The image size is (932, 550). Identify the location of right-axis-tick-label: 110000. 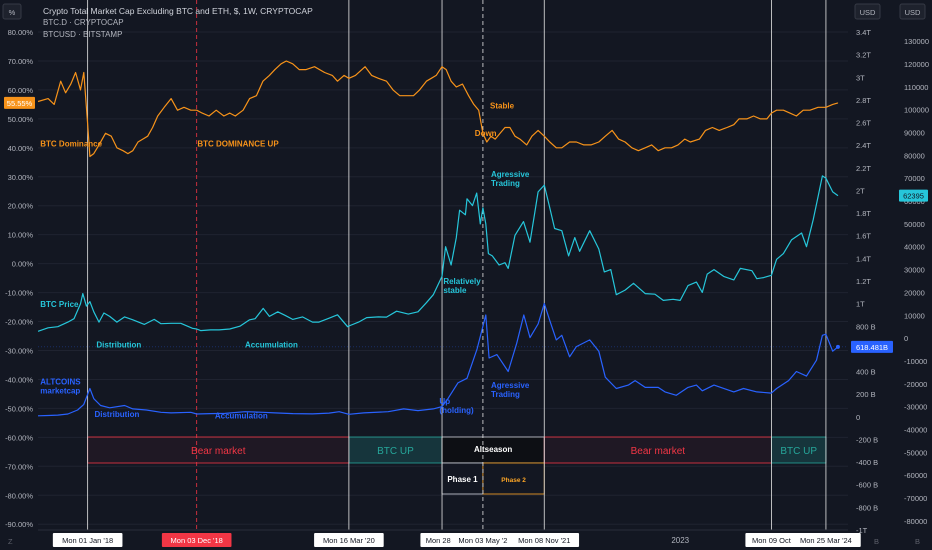
(916, 87).